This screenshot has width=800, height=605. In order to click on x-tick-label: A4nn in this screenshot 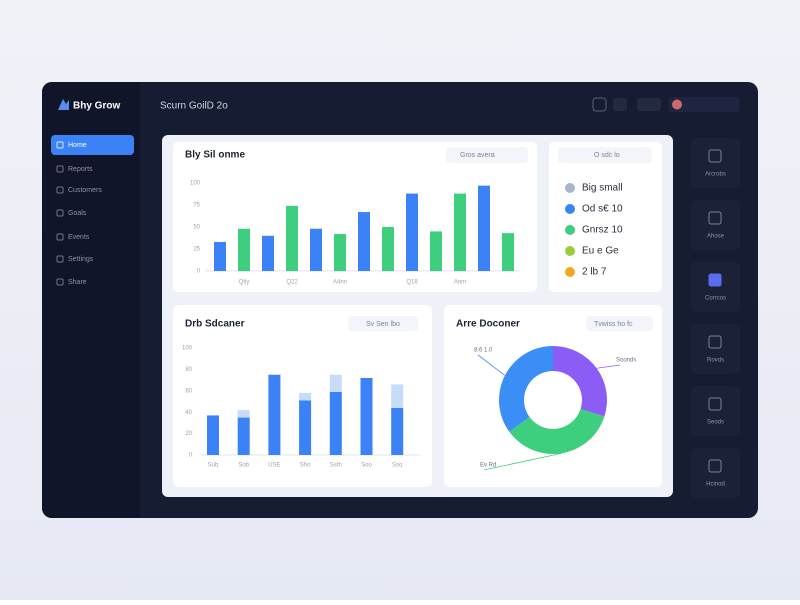, I will do `click(340, 283)`.